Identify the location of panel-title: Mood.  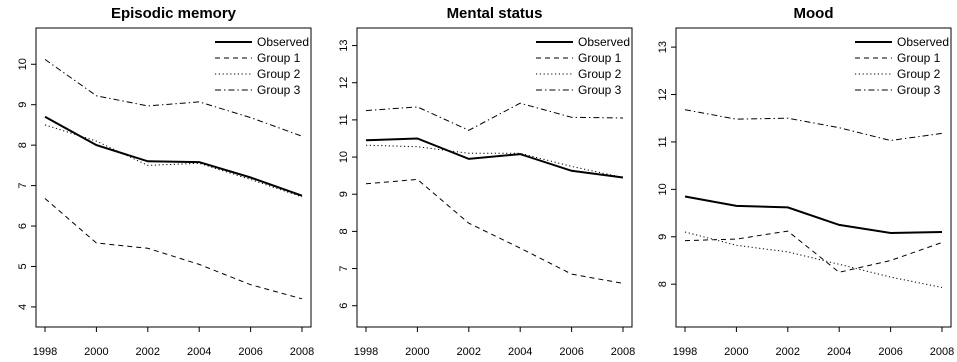
(814, 13).